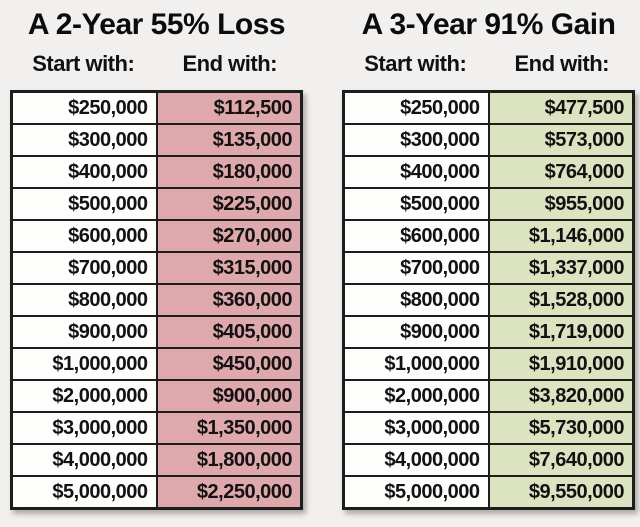 The height and width of the screenshot is (527, 640). Describe the element at coordinates (229, 107) in the screenshot. I see `end-value-cell: $112,500` at that location.